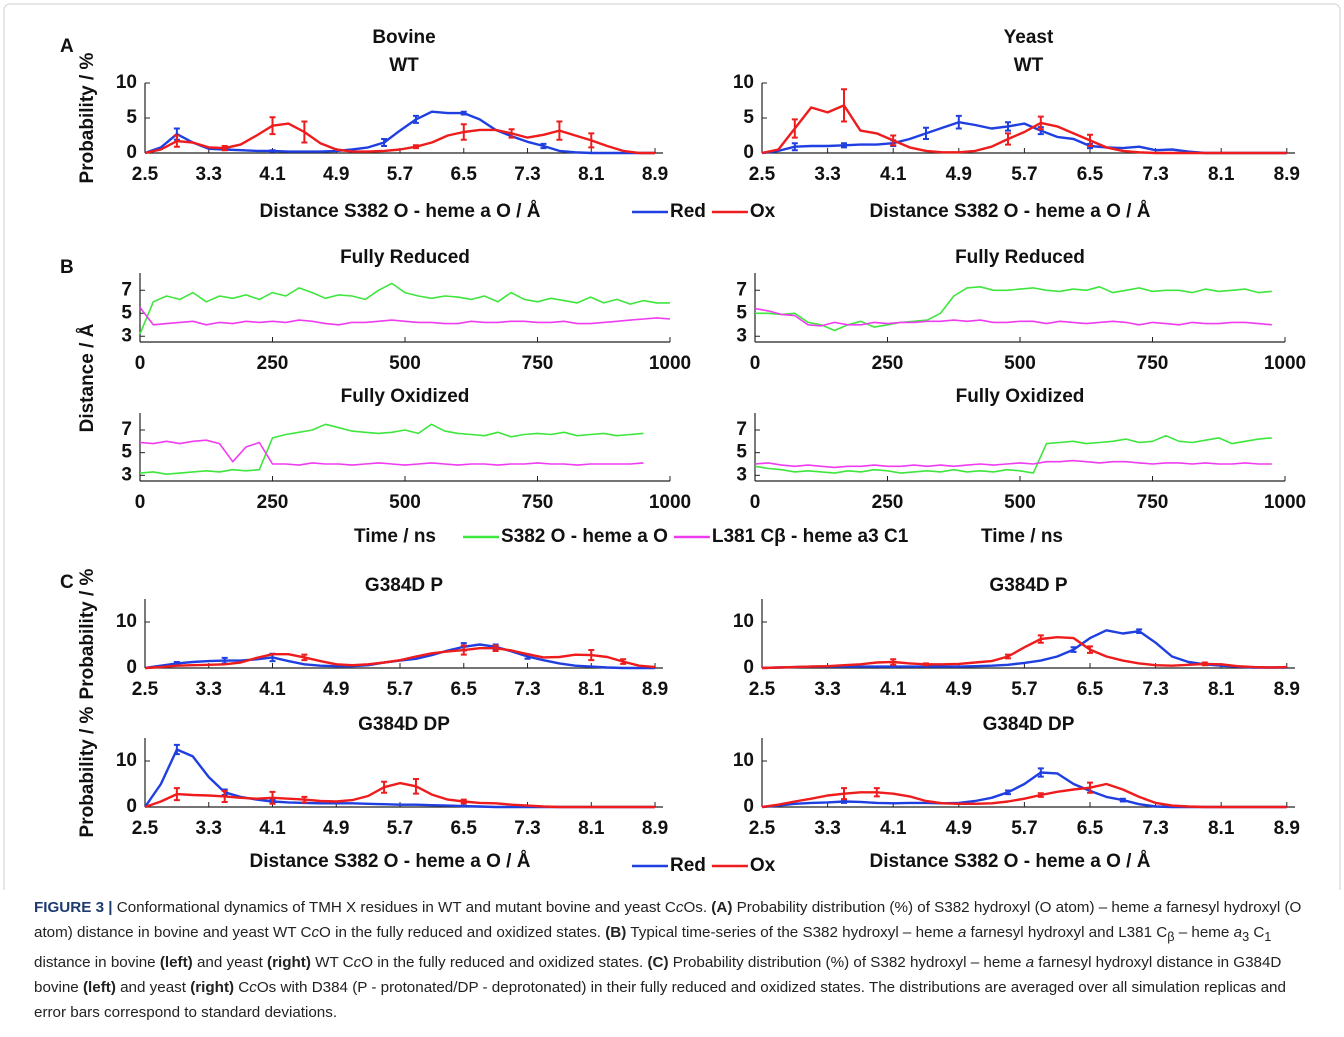 This screenshot has height=1037, width=1344. What do you see at coordinates (67, 46) in the screenshot?
I see `panel-label: A` at bounding box center [67, 46].